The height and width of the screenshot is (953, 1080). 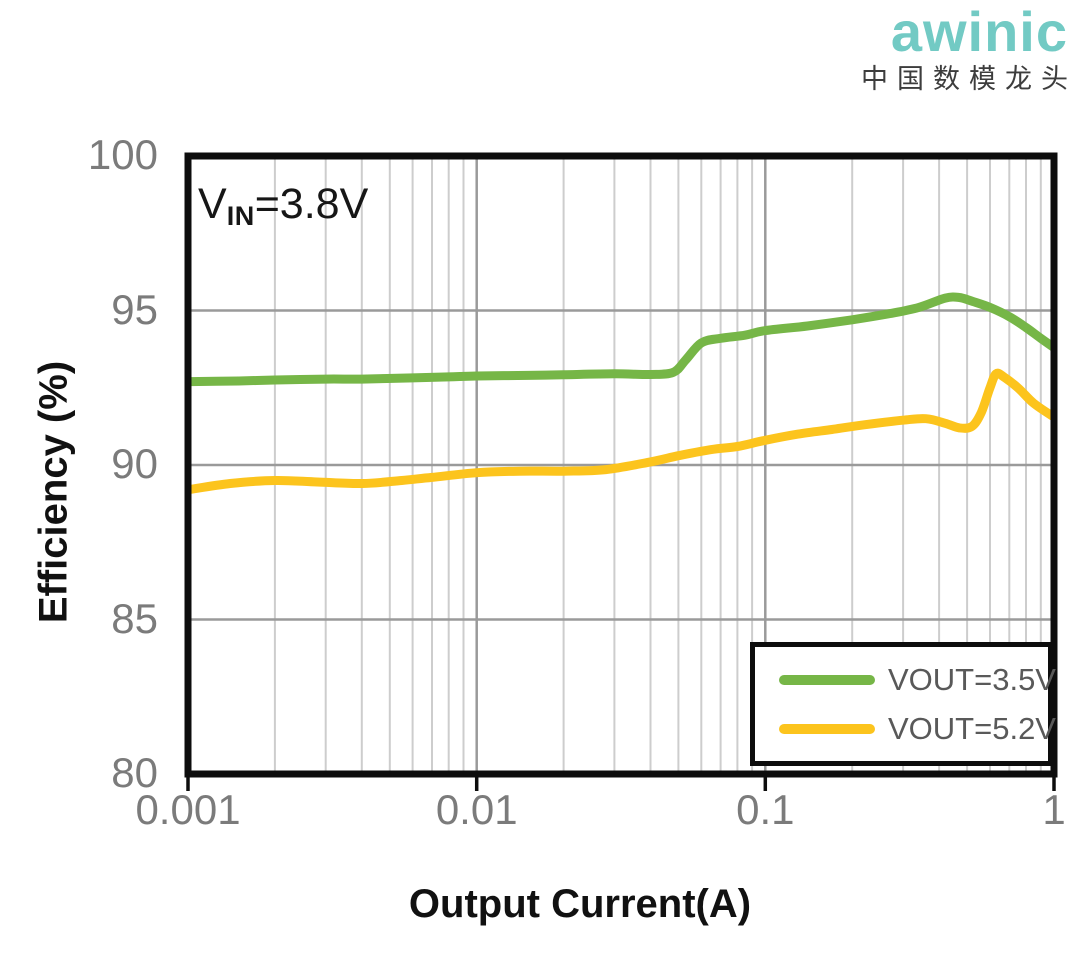 I want to click on brand-logo: awinic 中国数模龙头, so click(x=964, y=48).